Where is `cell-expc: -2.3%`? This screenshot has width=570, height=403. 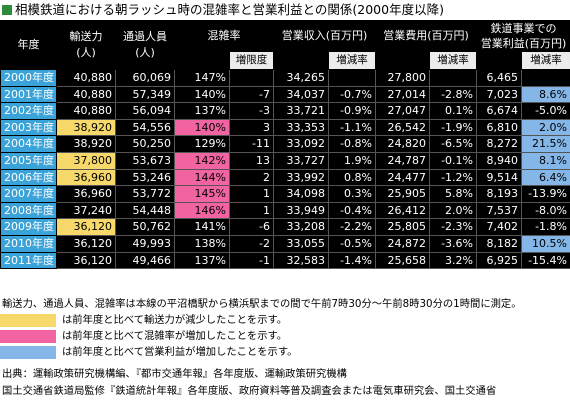 cell-expc: -2.3% is located at coordinates (453, 227).